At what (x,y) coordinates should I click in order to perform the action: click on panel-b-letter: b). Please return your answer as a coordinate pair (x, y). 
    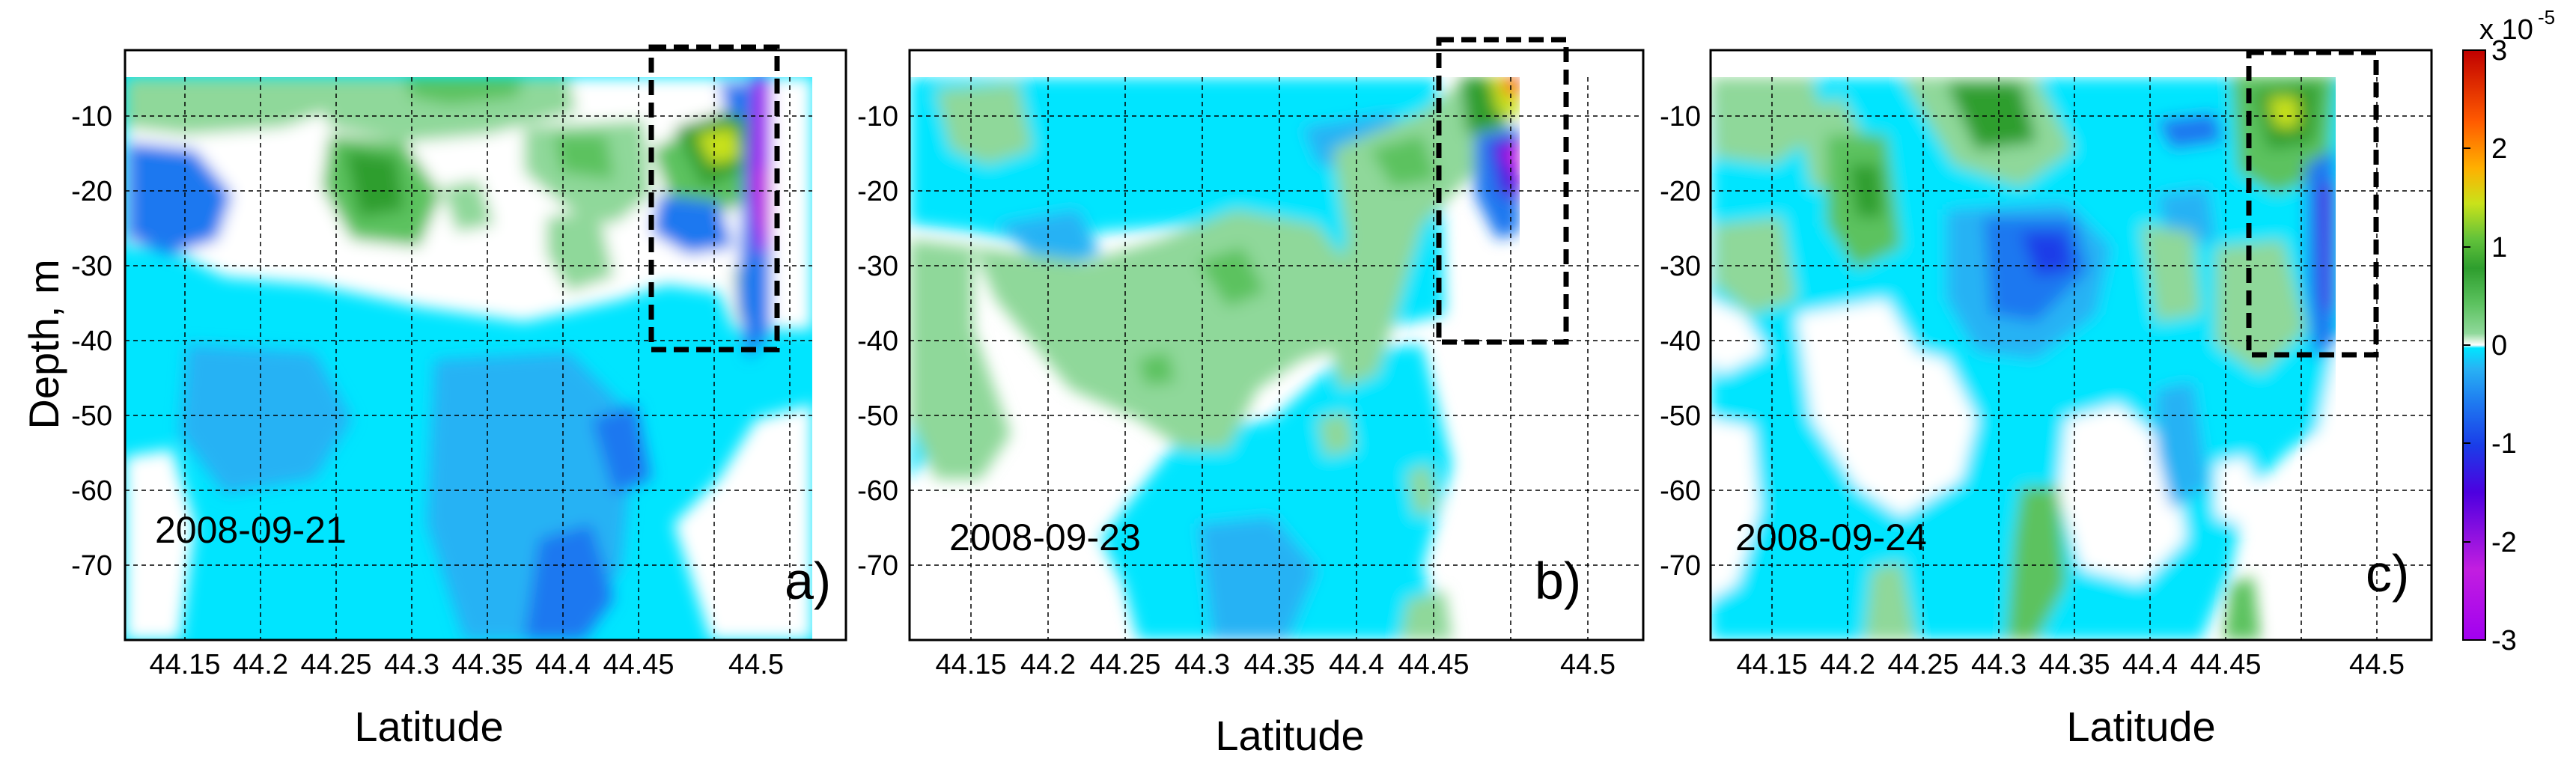
    Looking at the image, I should click on (1558, 581).